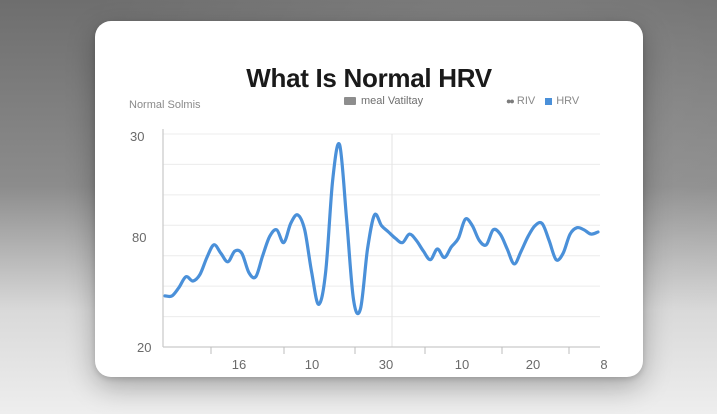 This screenshot has width=717, height=414. I want to click on y-tick-label: 80, so click(139, 237).